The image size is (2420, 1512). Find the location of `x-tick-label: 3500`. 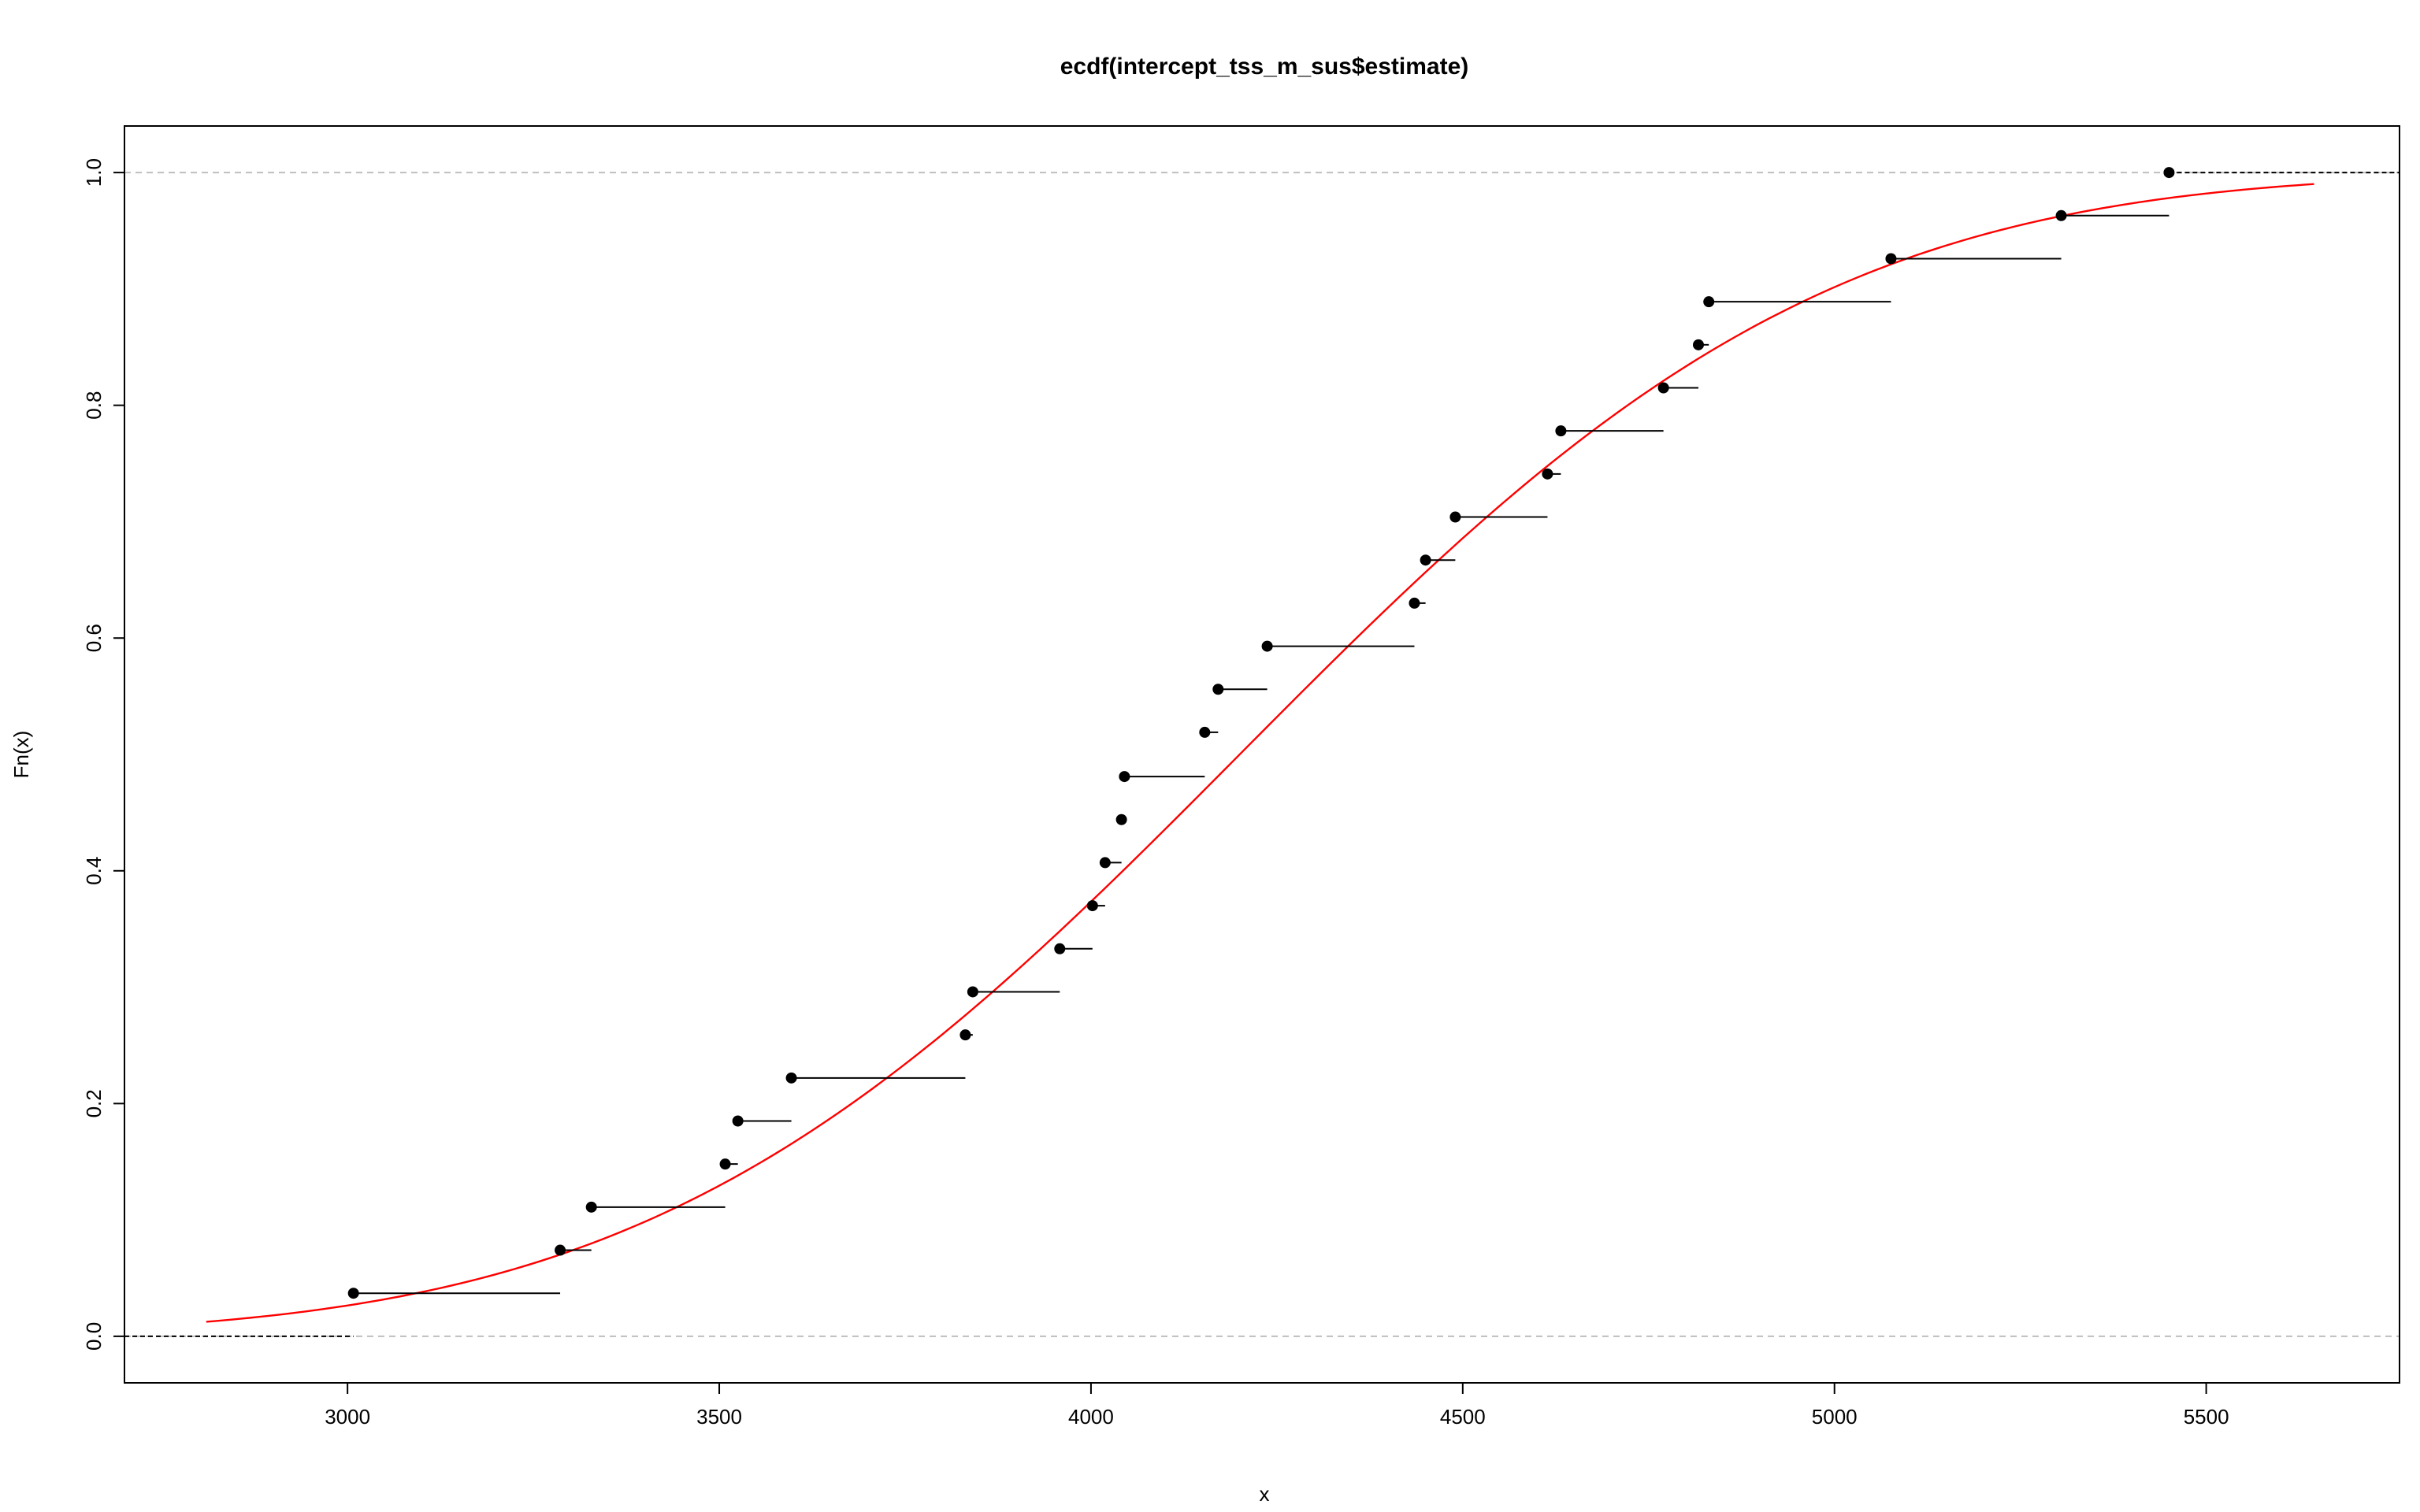

x-tick-label: 3500 is located at coordinates (719, 1417).